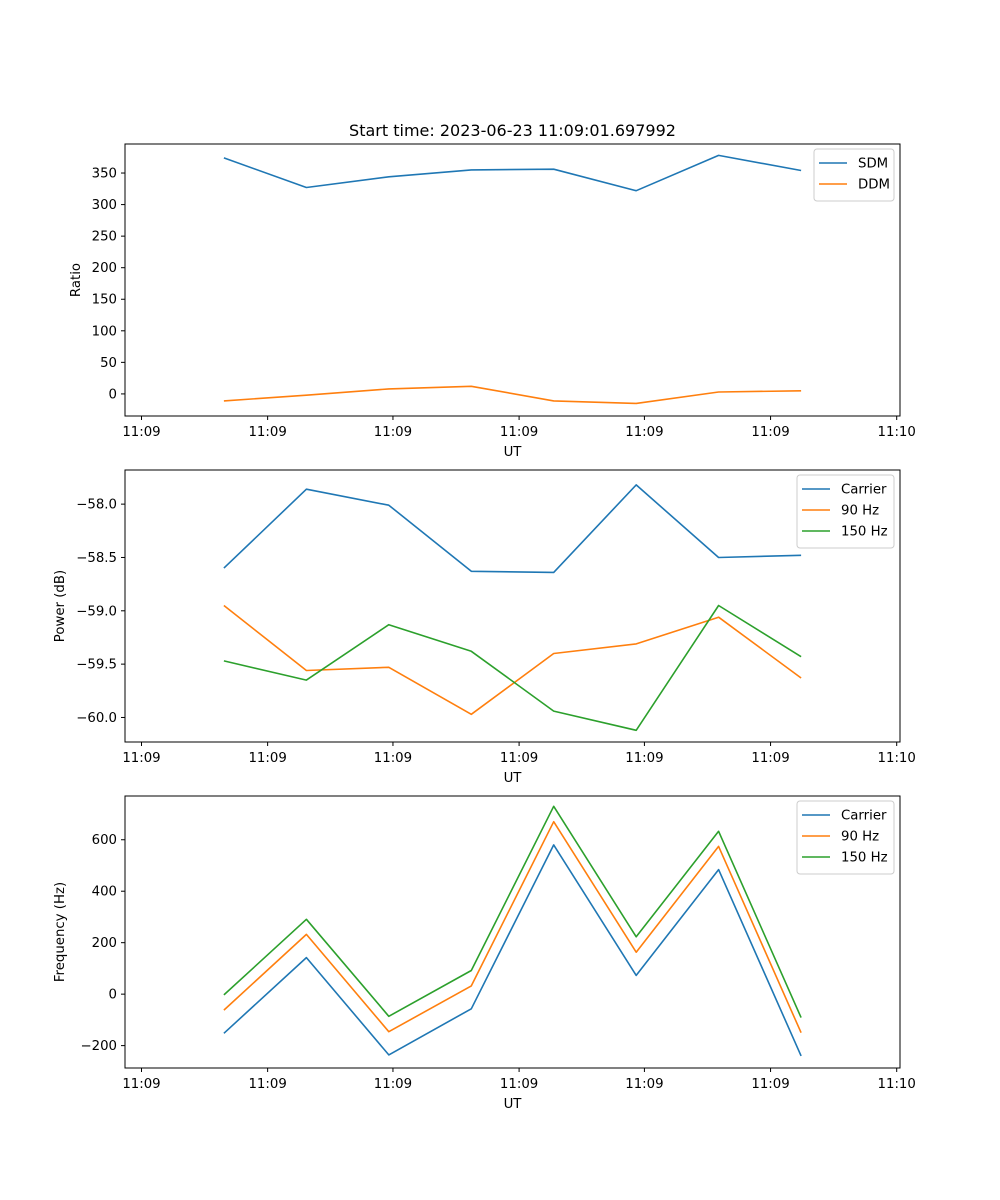  Describe the element at coordinates (104, 892) in the screenshot. I see `y-tick-label: 400` at that location.